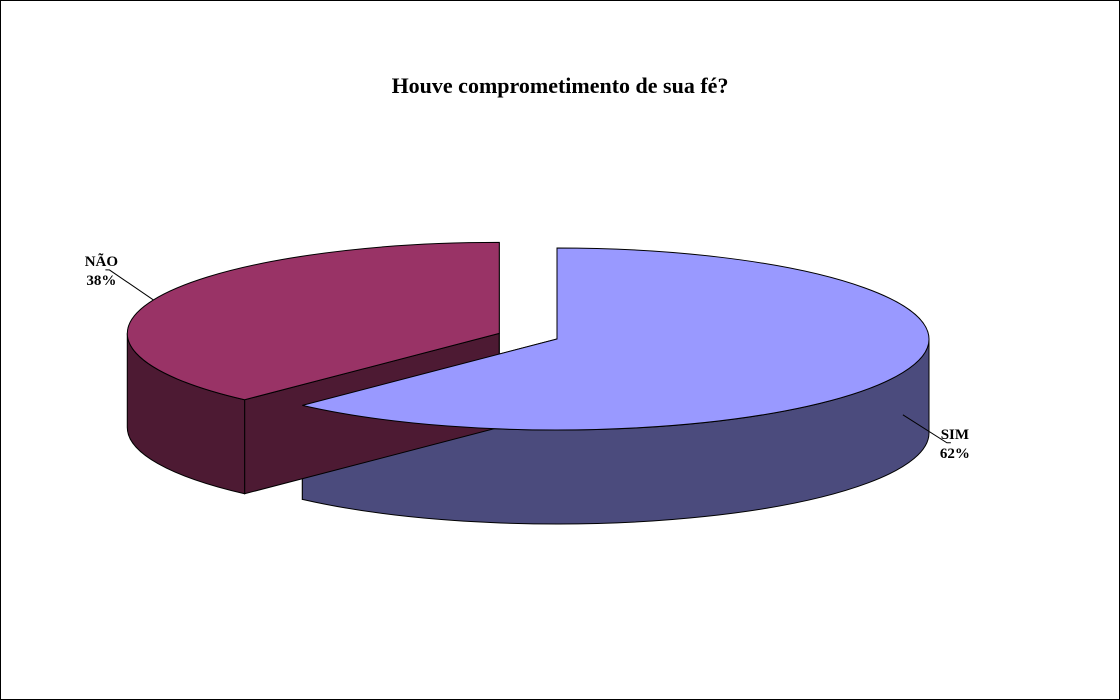 This screenshot has height=700, width=1120. I want to click on data-label-percent-no: 38%, so click(101, 281).